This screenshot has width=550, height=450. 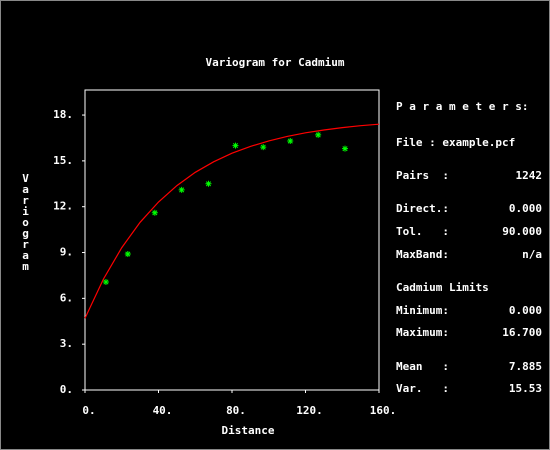 What do you see at coordinates (88, 410) in the screenshot?
I see `x-tick-label: 0.` at bounding box center [88, 410].